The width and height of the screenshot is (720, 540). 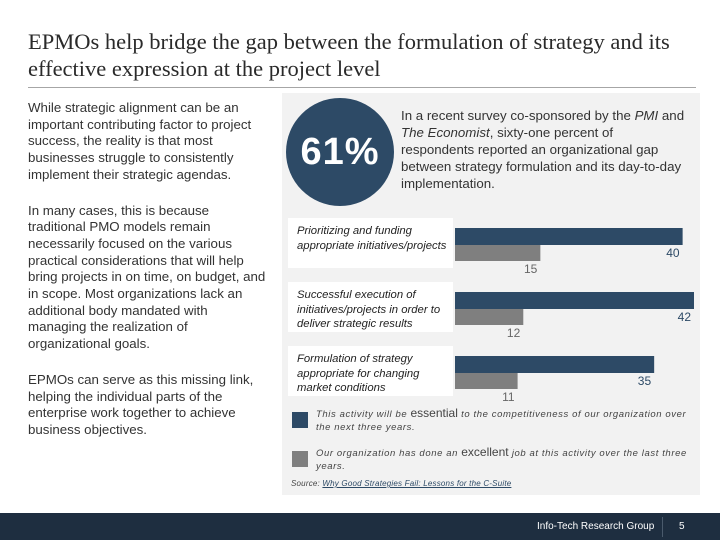 What do you see at coordinates (300, 420) in the screenshot?
I see `legend-swatch-essential` at bounding box center [300, 420].